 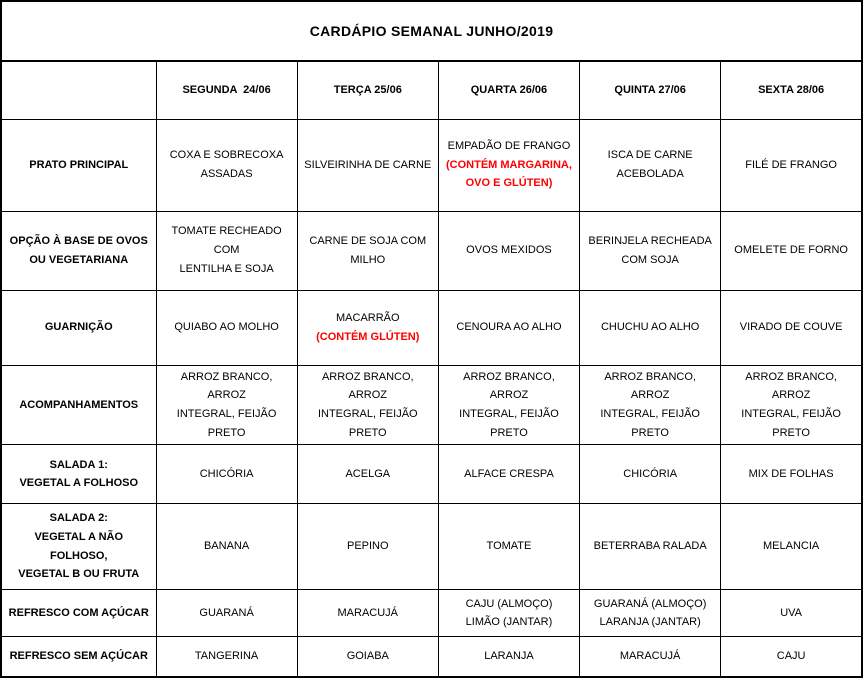 What do you see at coordinates (431, 31) in the screenshot?
I see `title-row: CARDÁPIO SEMANAL JUNHO/2019` at bounding box center [431, 31].